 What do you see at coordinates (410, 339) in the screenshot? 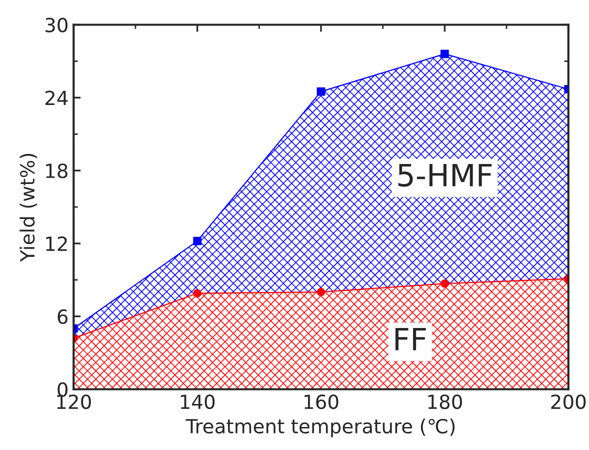
I see `series-label: FF` at bounding box center [410, 339].